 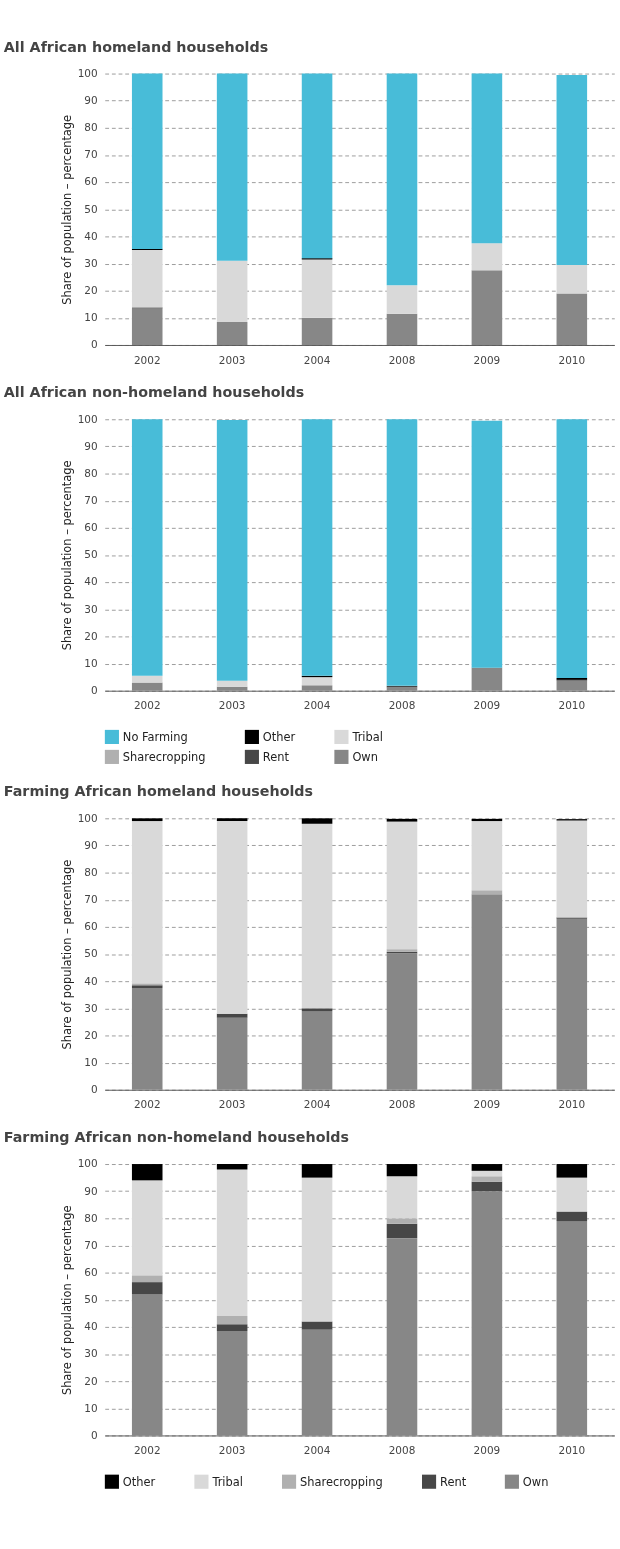 What do you see at coordinates (155, 736) in the screenshot?
I see `legend-label: No Farming` at bounding box center [155, 736].